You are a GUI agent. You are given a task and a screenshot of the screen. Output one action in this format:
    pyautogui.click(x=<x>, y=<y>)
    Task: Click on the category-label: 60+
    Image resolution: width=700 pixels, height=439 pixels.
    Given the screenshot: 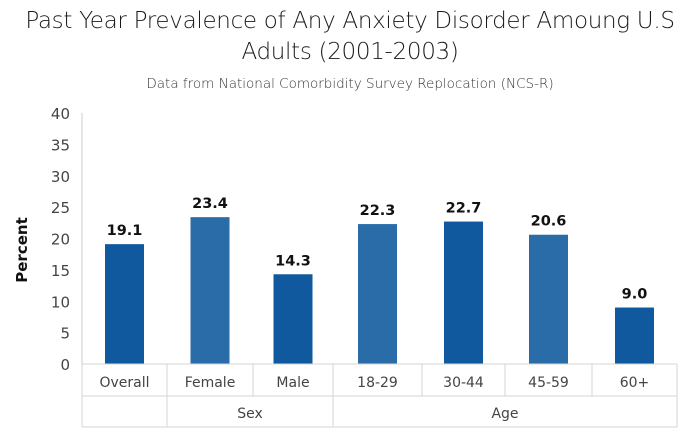 What is the action you would take?
    pyautogui.click(x=635, y=383)
    